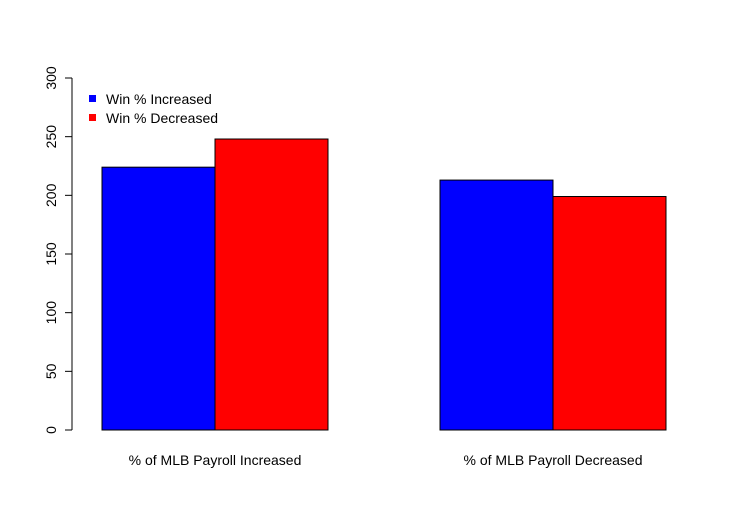 The image size is (730, 528). What do you see at coordinates (553, 460) in the screenshot?
I see `category-label-1: % of MLB Payroll Decreased` at bounding box center [553, 460].